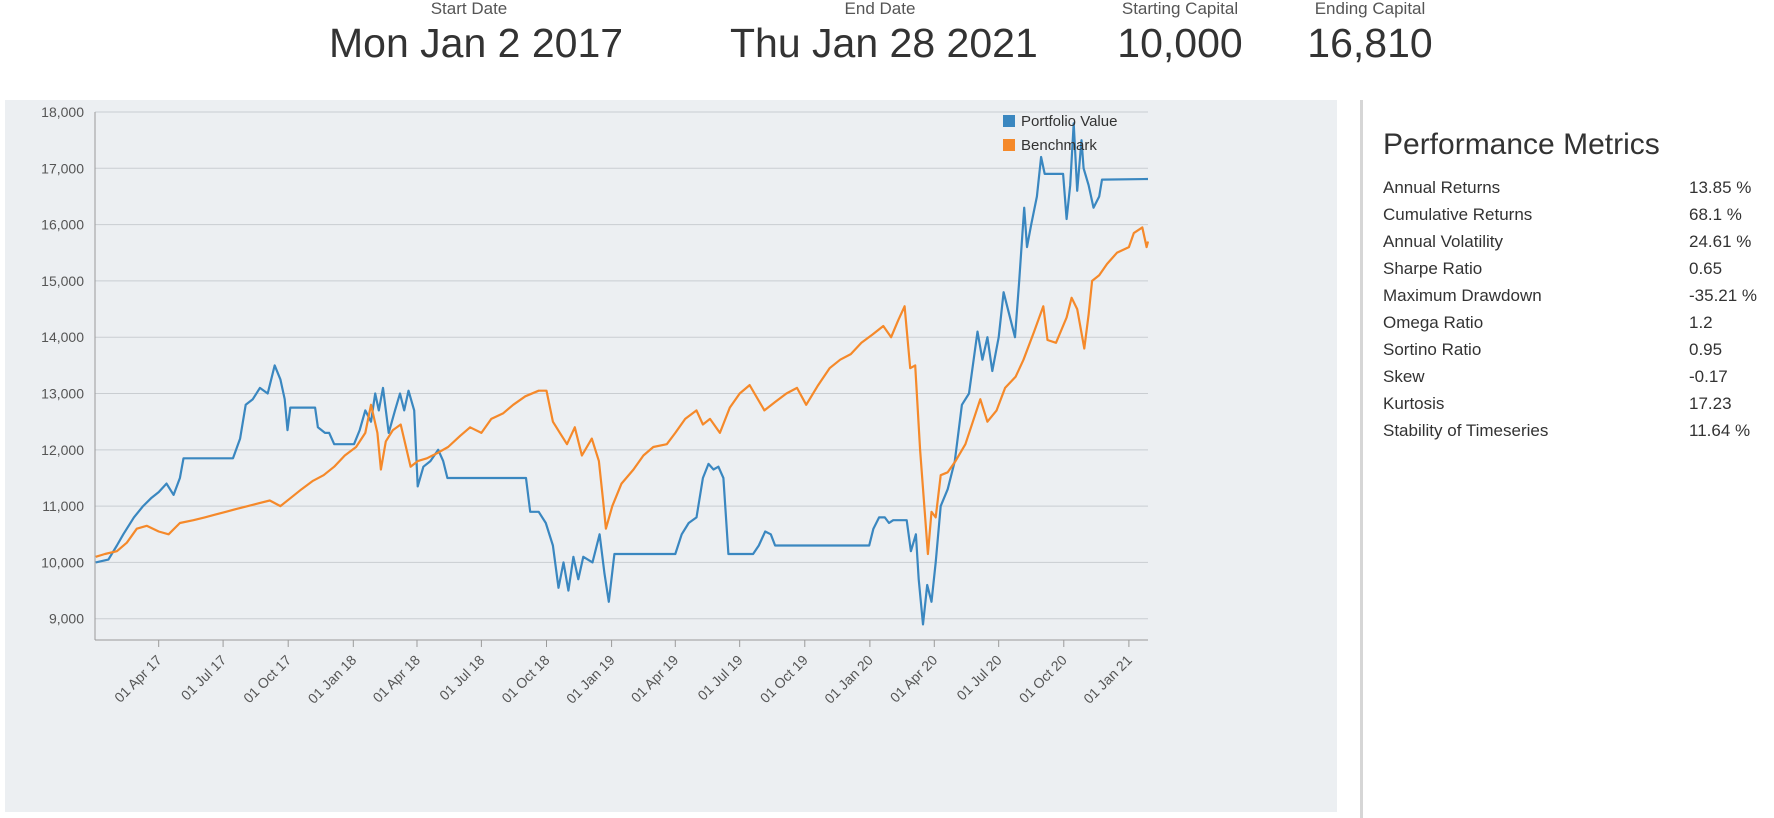 This screenshot has width=1774, height=818. What do you see at coordinates (1723, 295) in the screenshot?
I see `metric-value: -35.21 %` at bounding box center [1723, 295].